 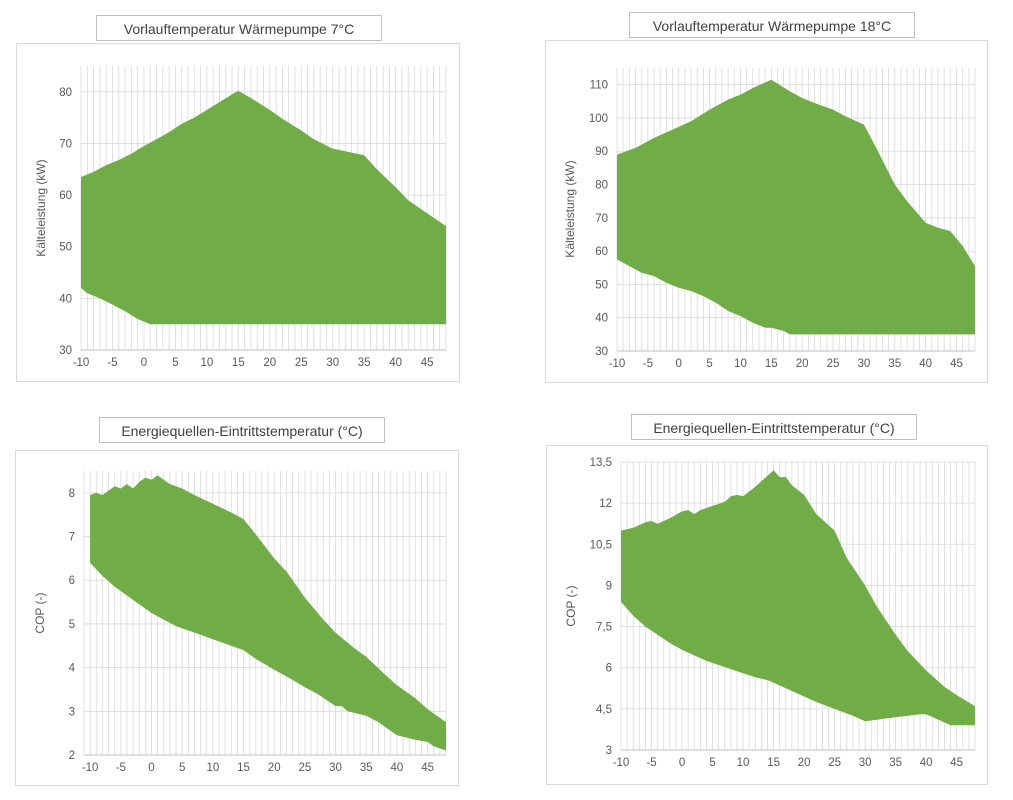 I want to click on y-tick-label: 9, so click(x=609, y=586).